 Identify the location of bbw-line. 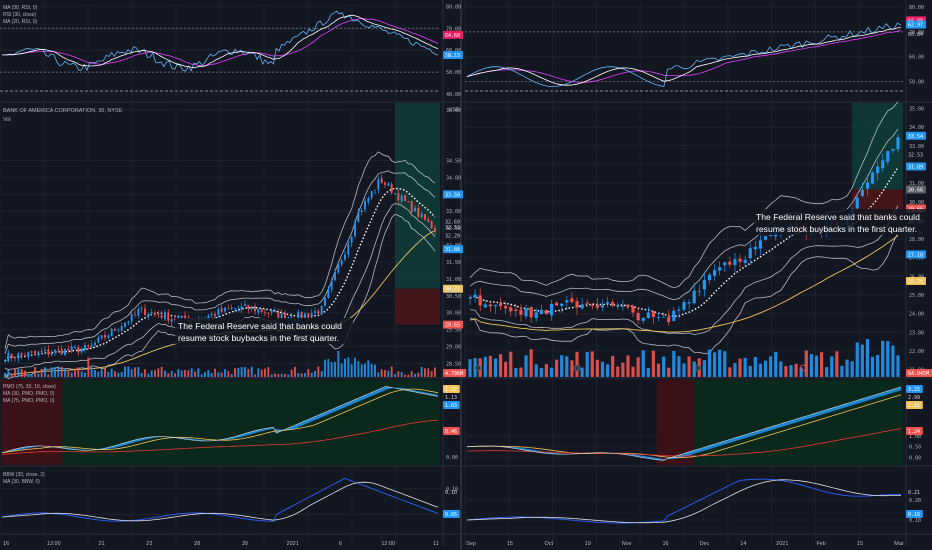
(220, 499).